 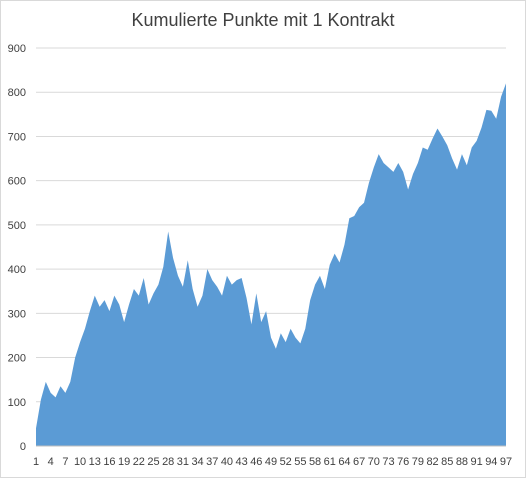 I want to click on x-tick-label-67: 67, so click(x=359, y=462).